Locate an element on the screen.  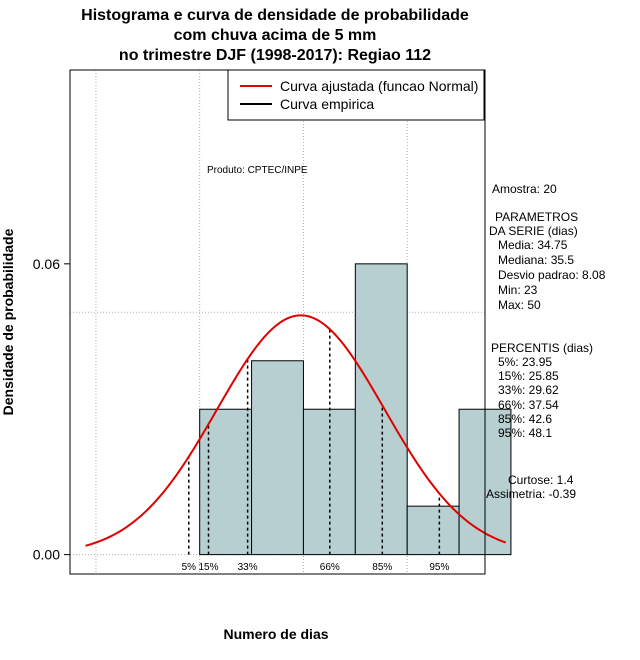
percentile-labels: 5% 15% 33% 66% 85% 95% is located at coordinates (316, 567).